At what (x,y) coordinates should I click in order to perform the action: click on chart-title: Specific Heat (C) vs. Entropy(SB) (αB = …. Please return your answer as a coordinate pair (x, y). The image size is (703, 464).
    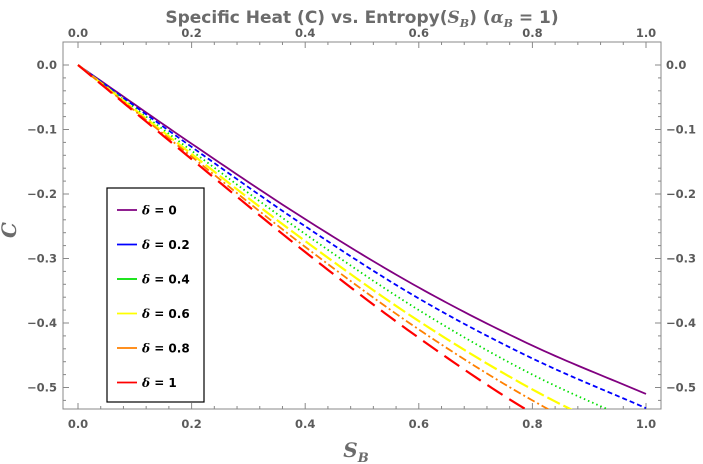
    Looking at the image, I should click on (361, 19).